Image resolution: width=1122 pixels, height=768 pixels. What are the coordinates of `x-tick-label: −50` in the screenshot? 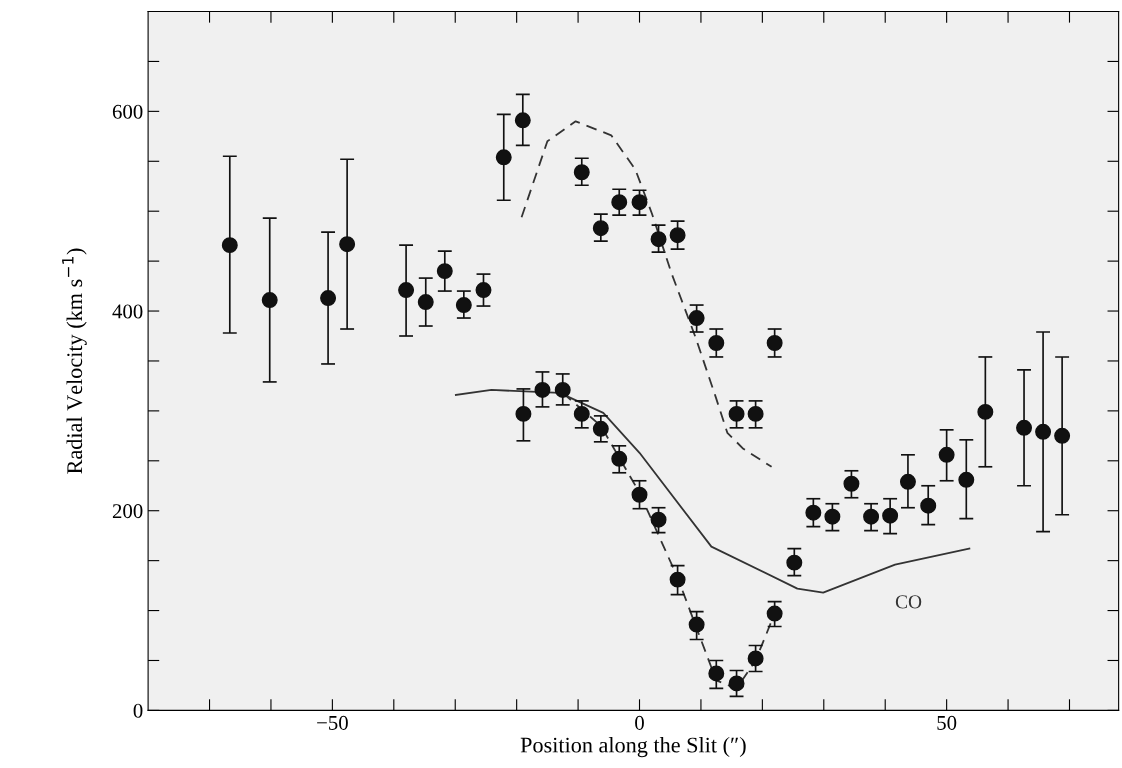 It's located at (332, 722).